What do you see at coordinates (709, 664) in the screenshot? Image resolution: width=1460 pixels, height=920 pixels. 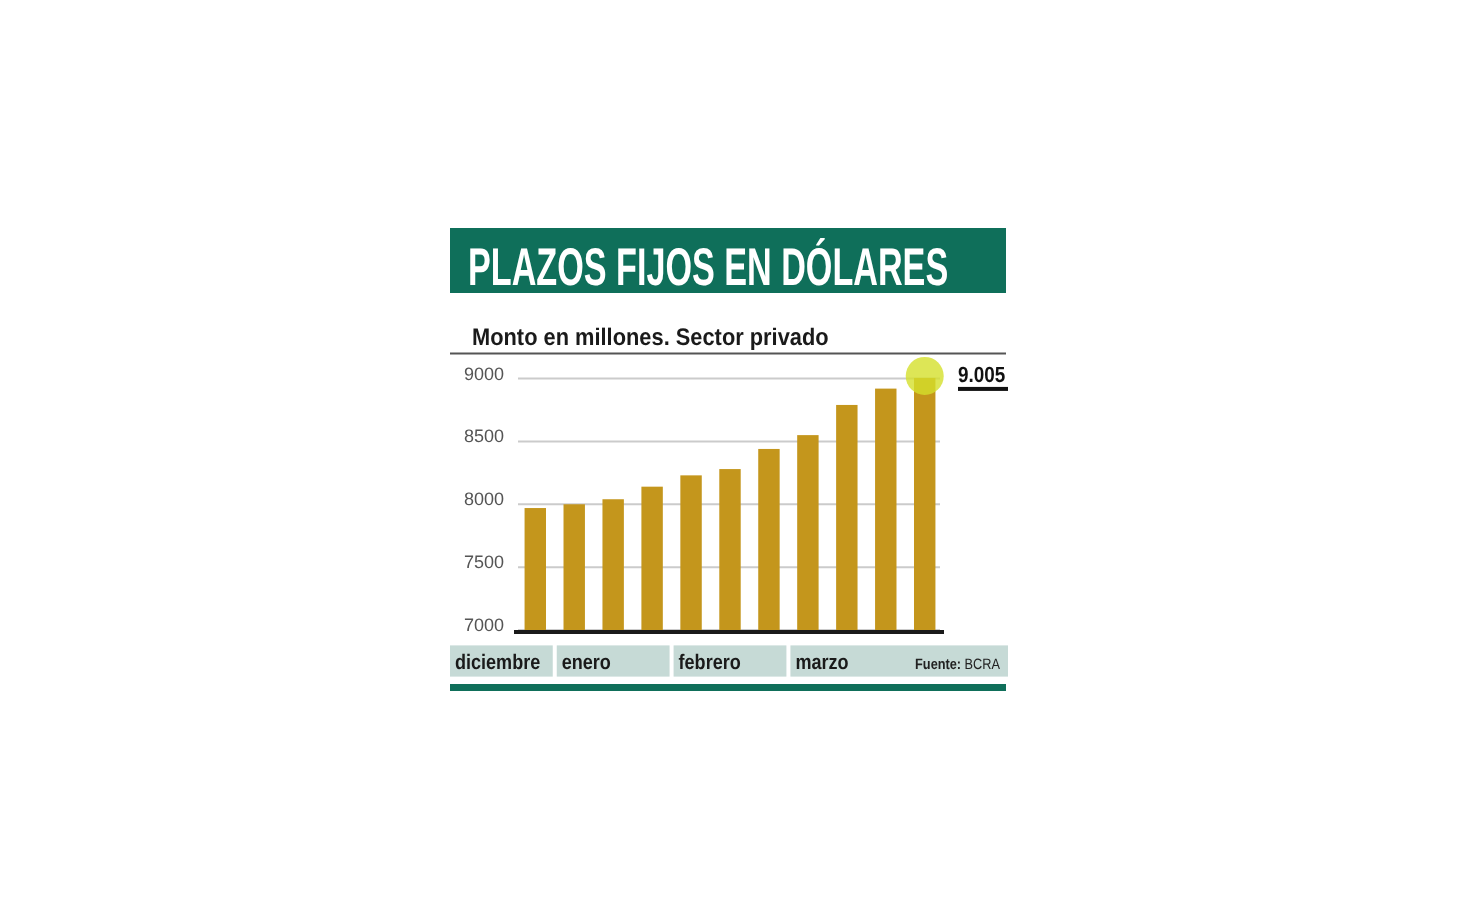 I see `x-tick-label: febrero` at bounding box center [709, 664].